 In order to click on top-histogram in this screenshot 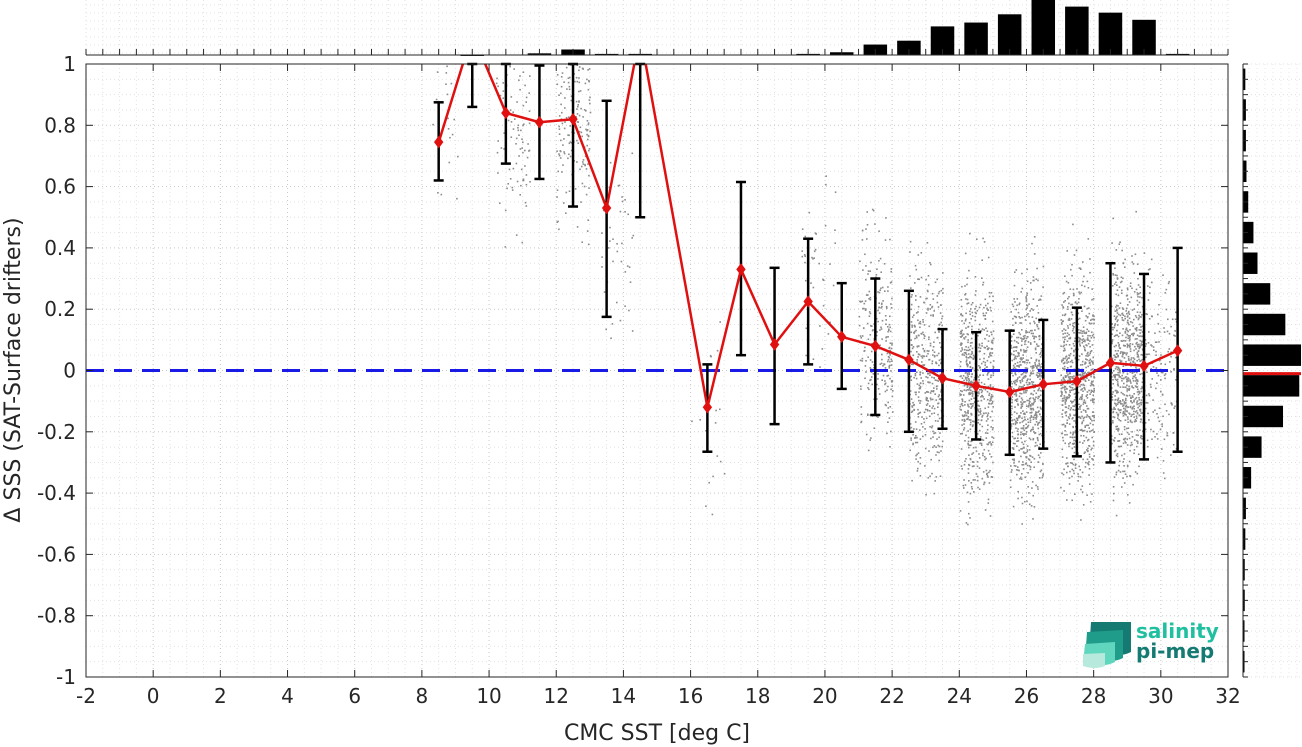, I will do `click(657, 28)`.